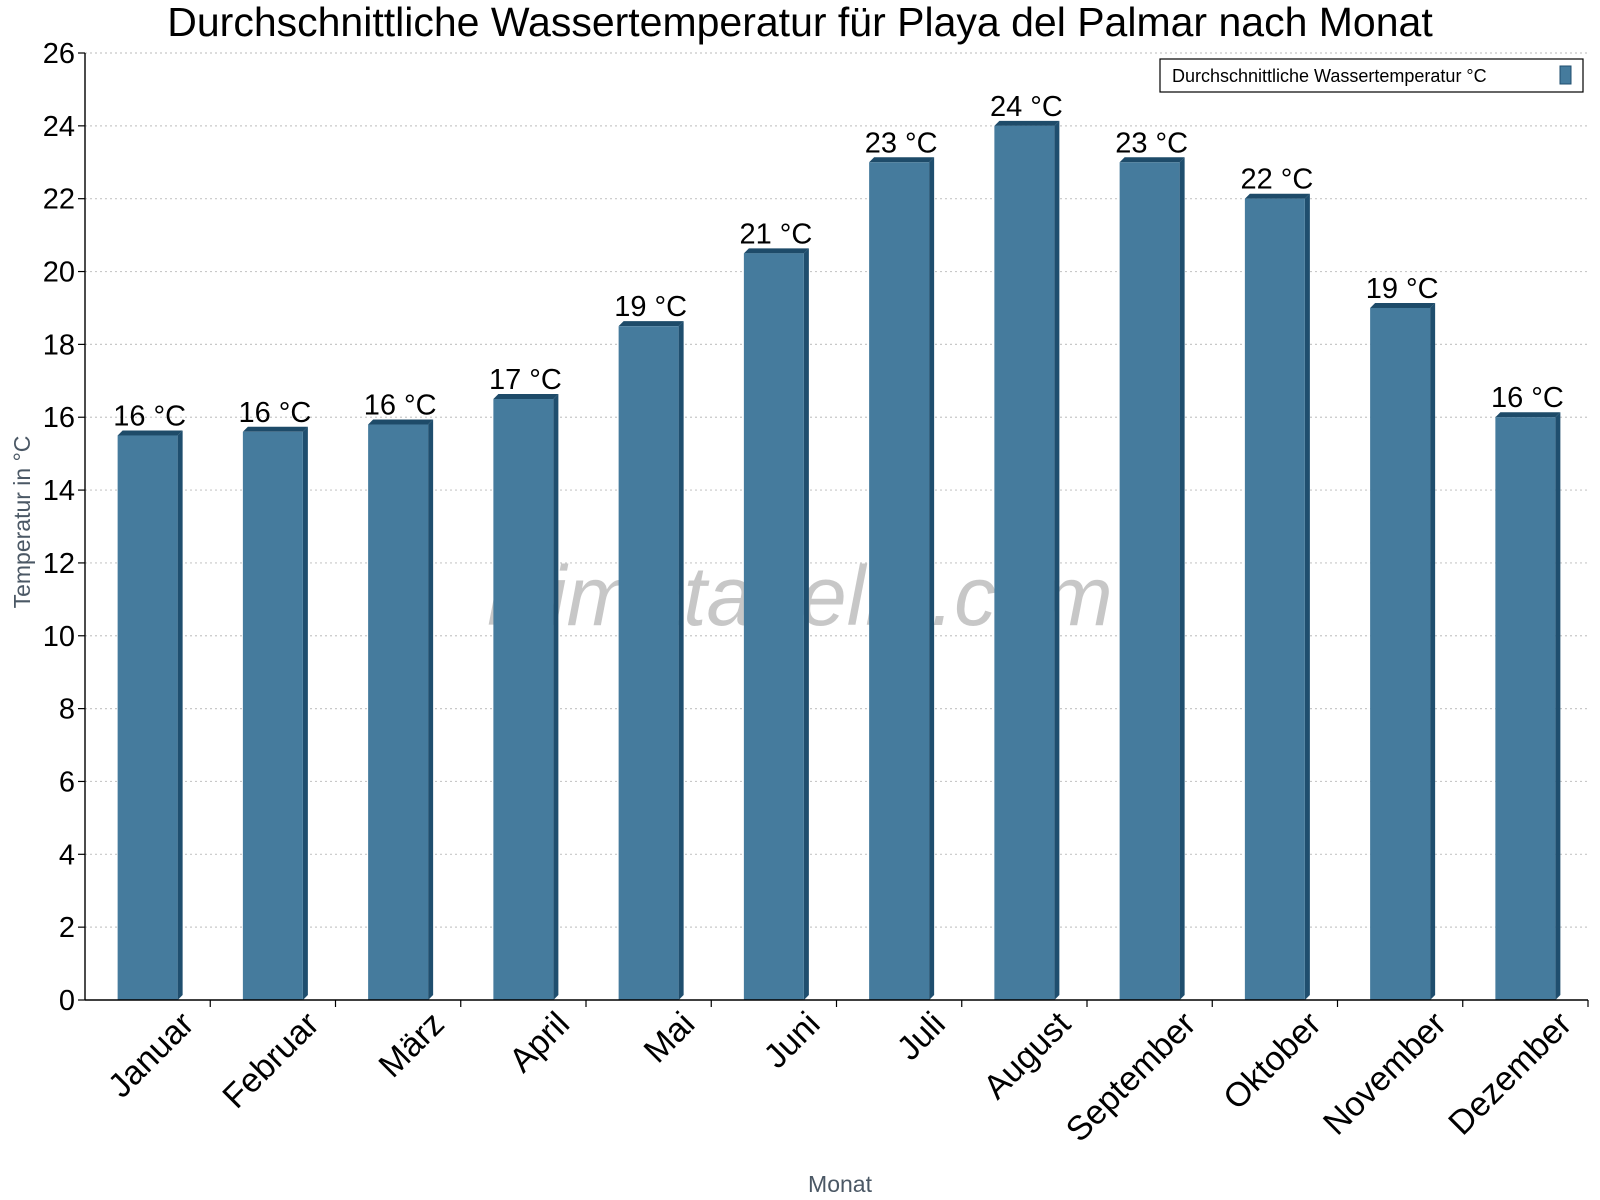 Image resolution: width=1600 pixels, height=1200 pixels. Describe the element at coordinates (59, 54) in the screenshot. I see `y-tick-label: 26` at that location.